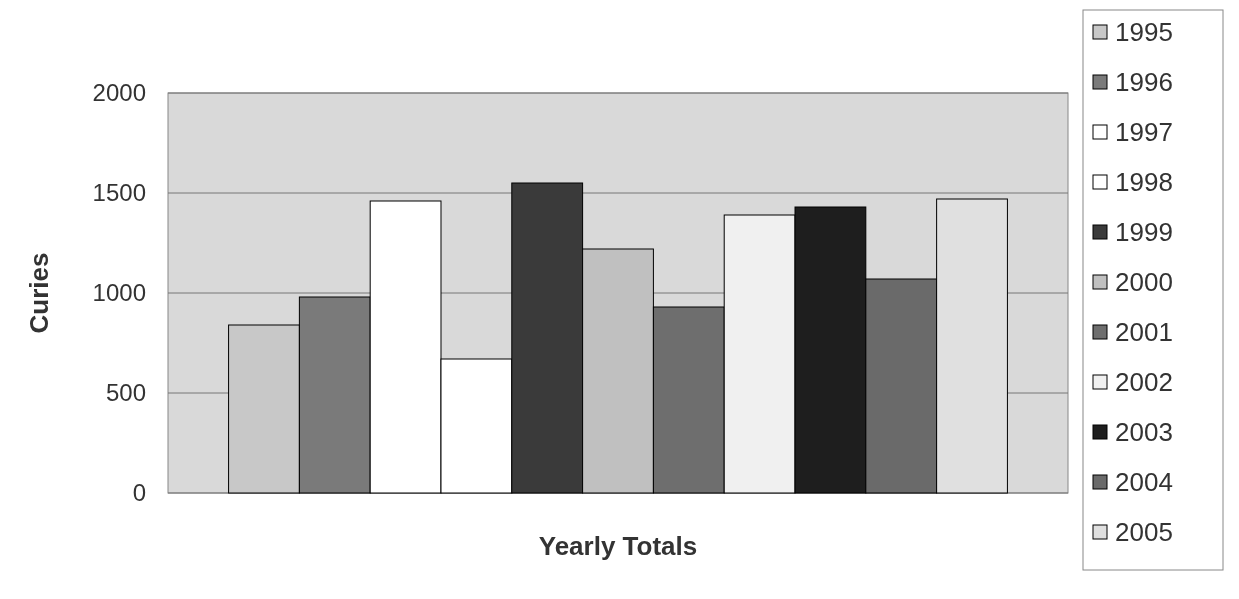 The width and height of the screenshot is (1239, 599). Describe the element at coordinates (1144, 82) in the screenshot. I see `legend-label: 1996` at that location.